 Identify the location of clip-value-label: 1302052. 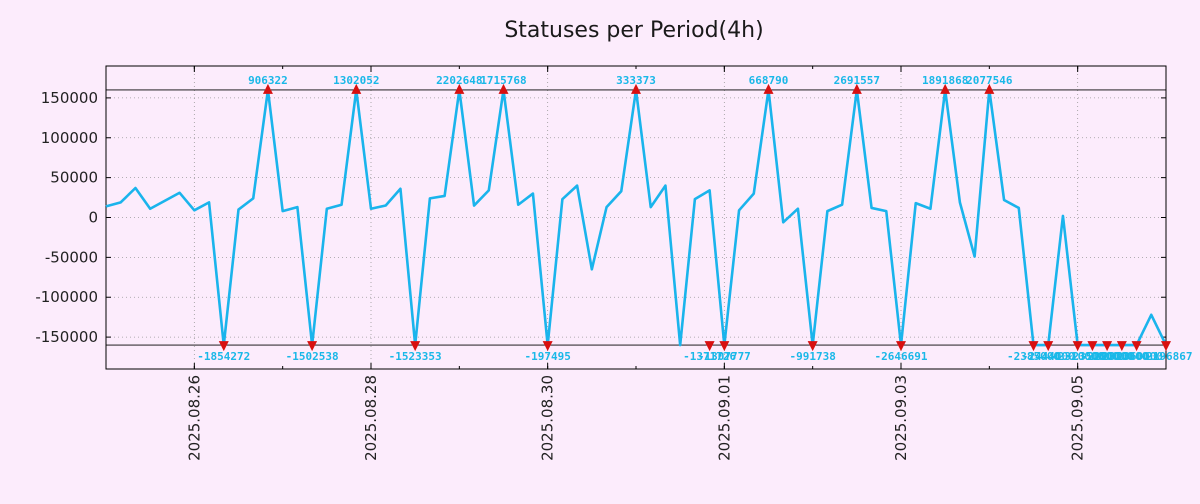
(356, 80).